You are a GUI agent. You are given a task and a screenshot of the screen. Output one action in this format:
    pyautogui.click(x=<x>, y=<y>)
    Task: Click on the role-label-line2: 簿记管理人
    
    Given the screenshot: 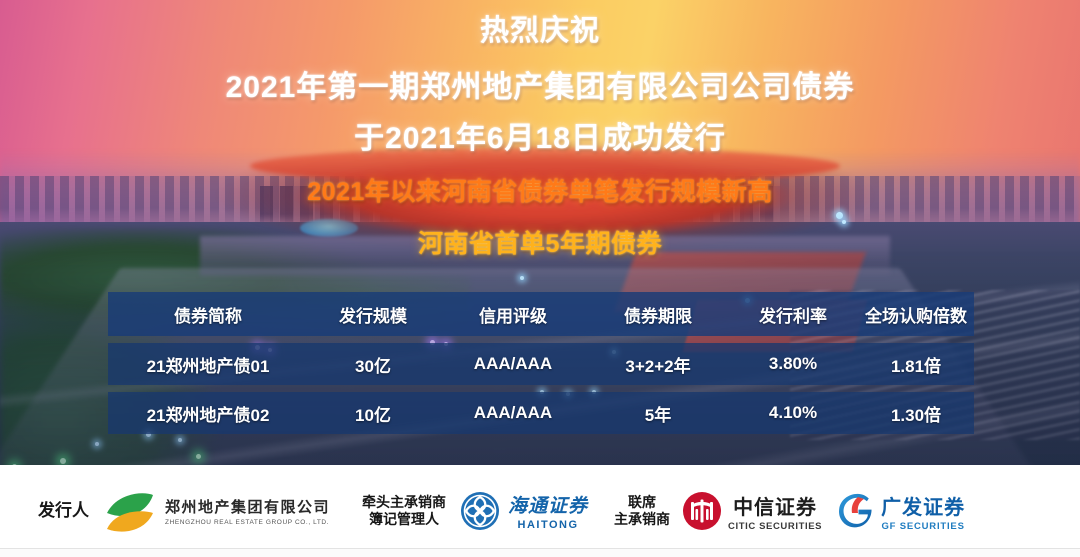 What is the action you would take?
    pyautogui.click(x=404, y=519)
    